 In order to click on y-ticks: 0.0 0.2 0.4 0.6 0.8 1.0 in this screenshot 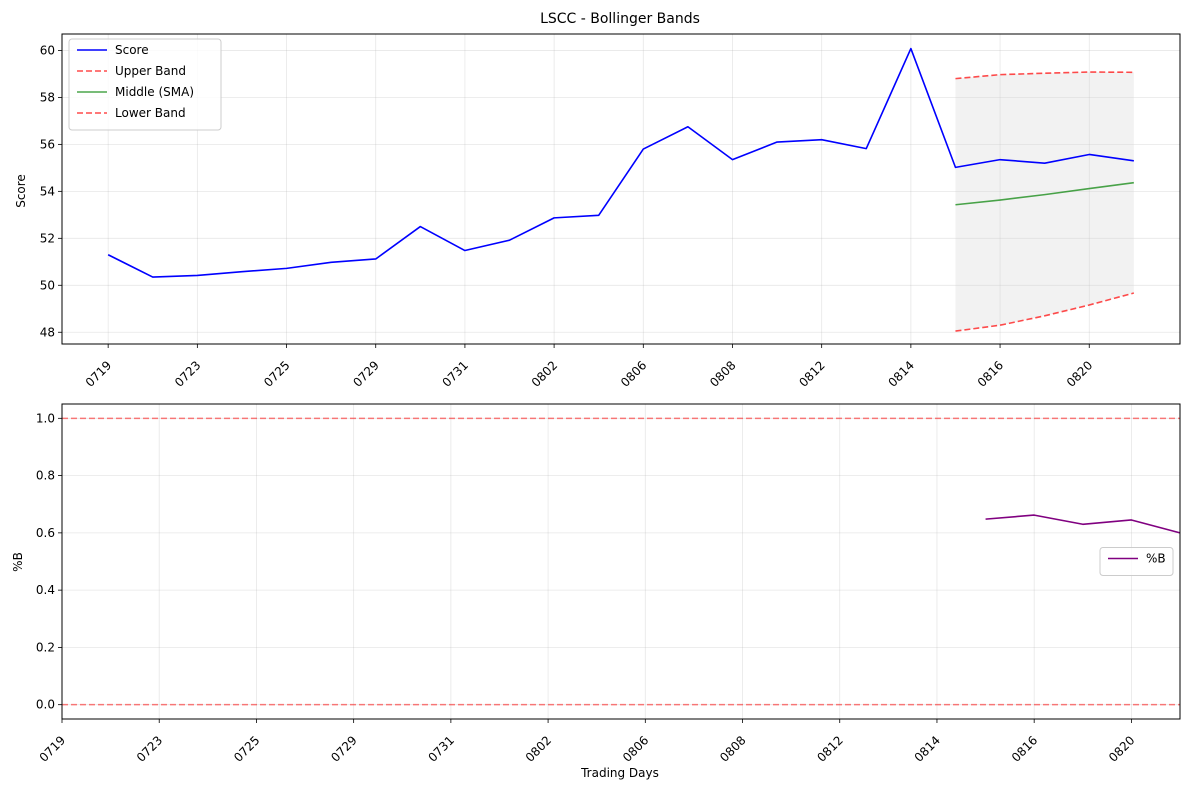, I will do `click(49, 561)`.